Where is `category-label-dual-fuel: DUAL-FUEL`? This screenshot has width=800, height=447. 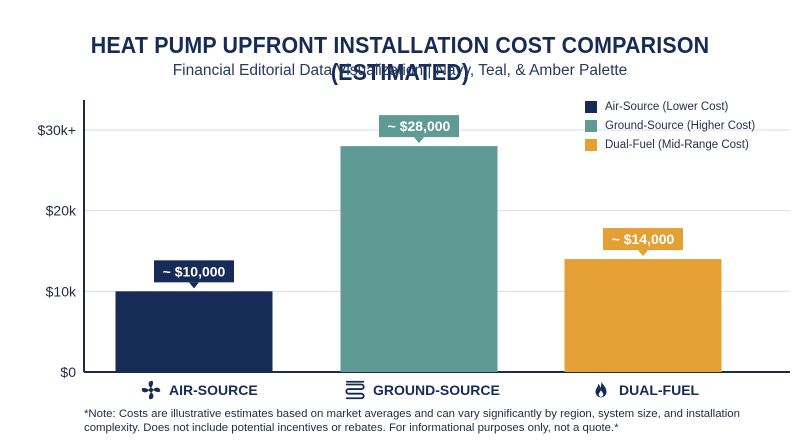
category-label-dual-fuel: DUAL-FUEL is located at coordinates (644, 390).